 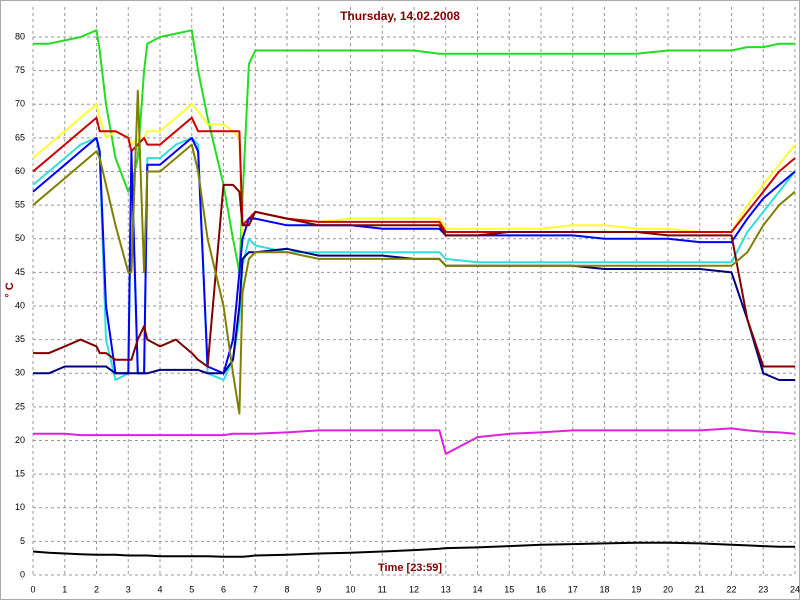 What do you see at coordinates (20, 104) in the screenshot?
I see `y-tick-label: 70` at bounding box center [20, 104].